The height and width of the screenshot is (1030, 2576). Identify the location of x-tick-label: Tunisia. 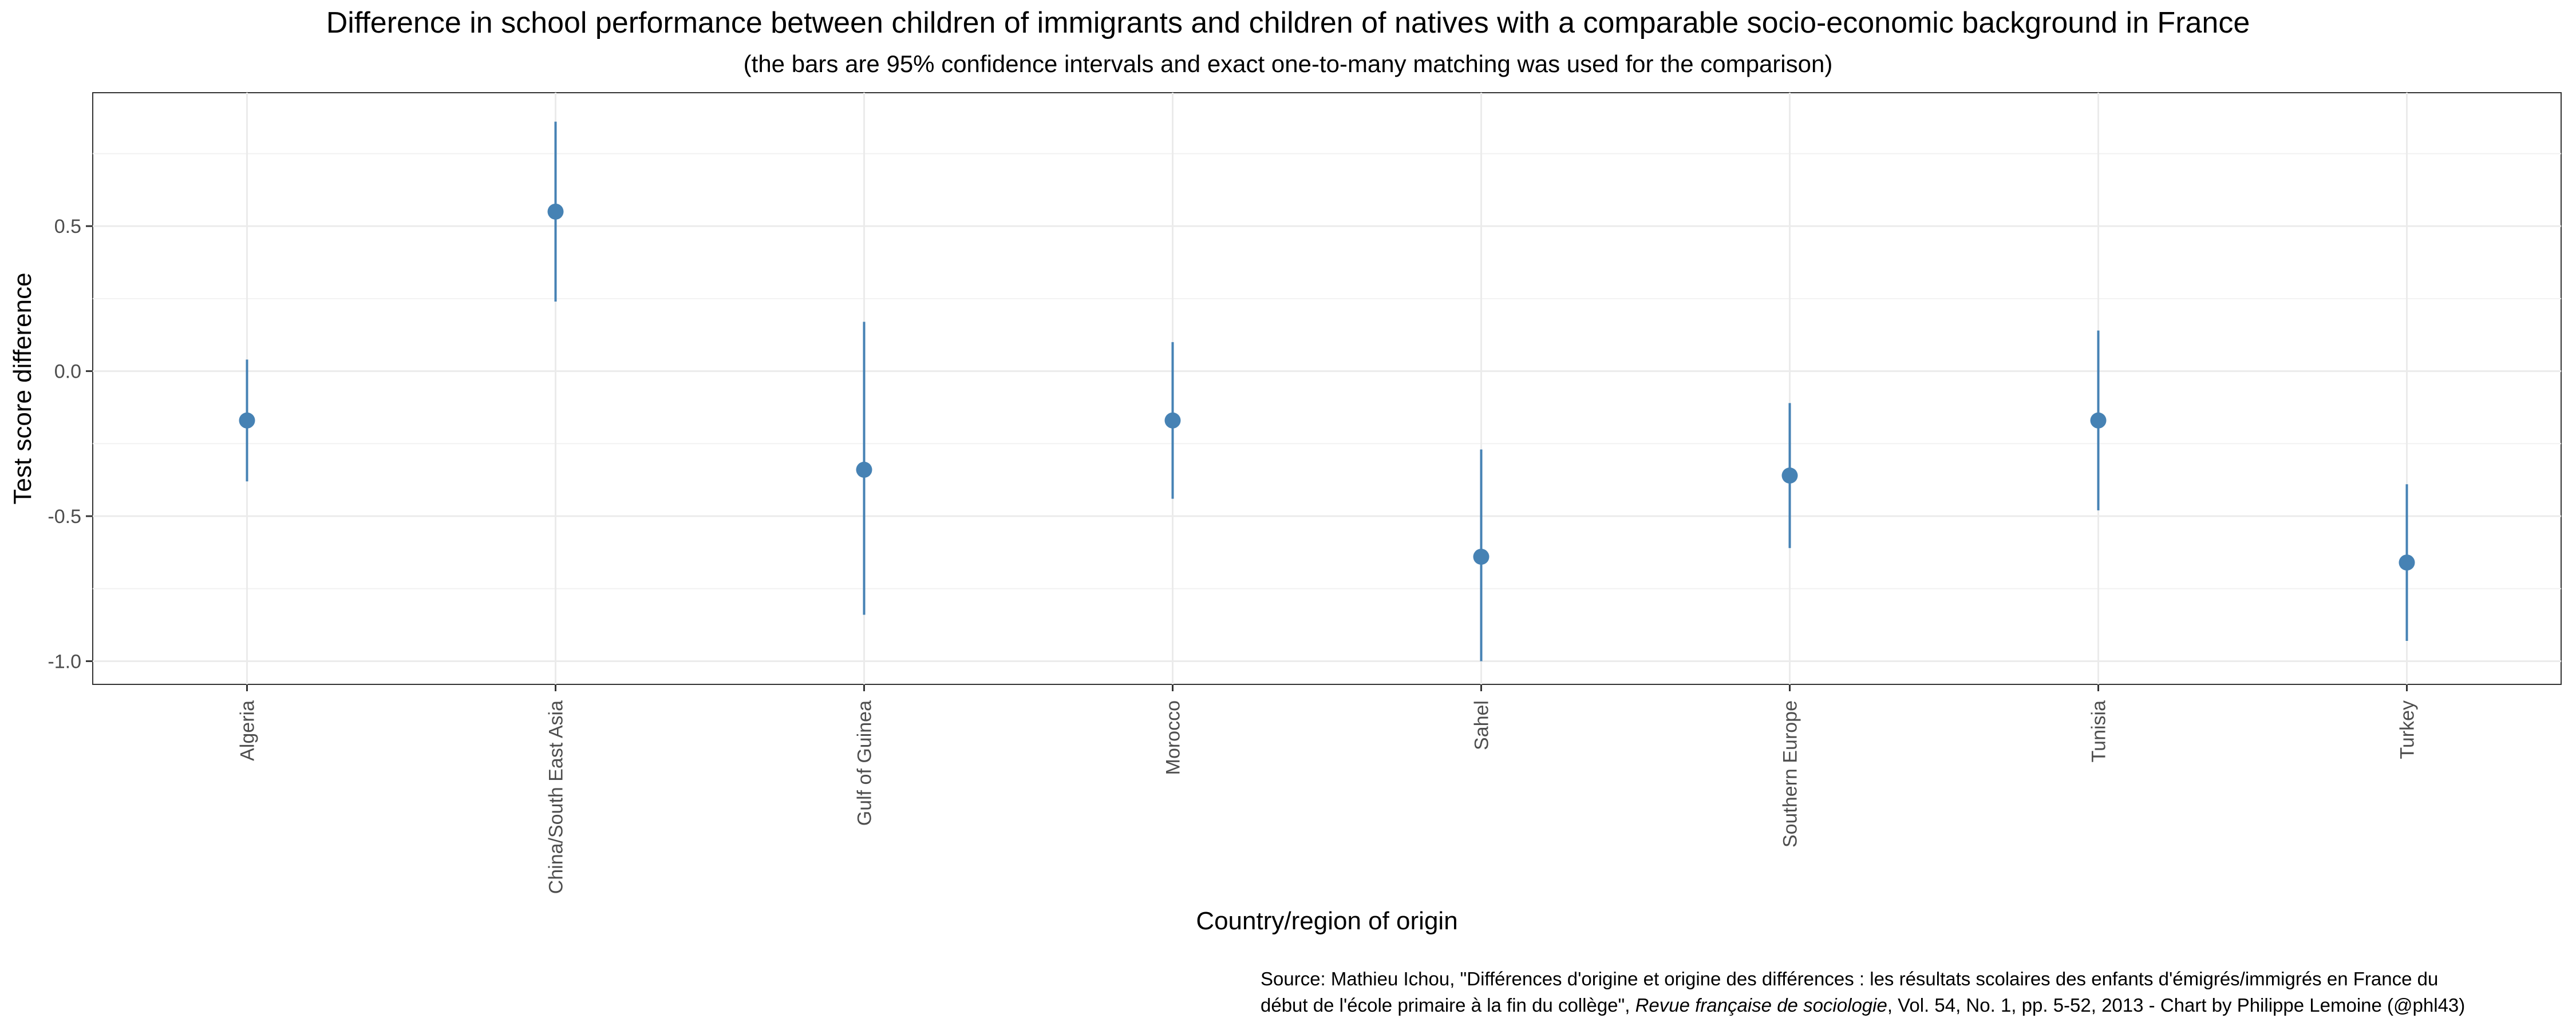
(2099, 731).